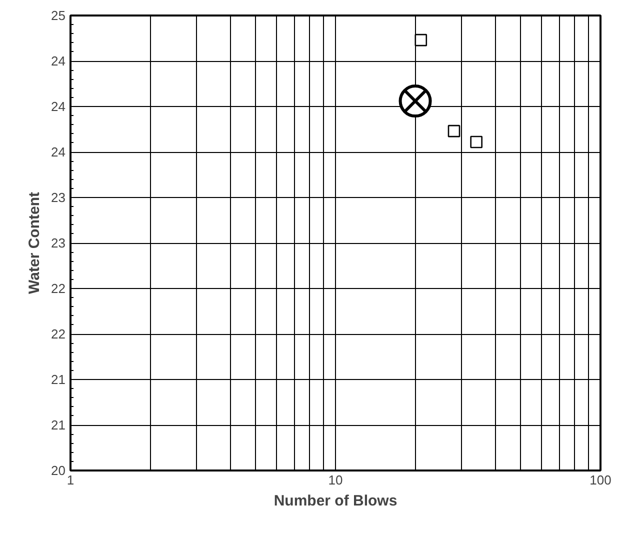 The width and height of the screenshot is (619, 535). Describe the element at coordinates (601, 480) in the screenshot. I see `x-tick-label: 100` at that location.